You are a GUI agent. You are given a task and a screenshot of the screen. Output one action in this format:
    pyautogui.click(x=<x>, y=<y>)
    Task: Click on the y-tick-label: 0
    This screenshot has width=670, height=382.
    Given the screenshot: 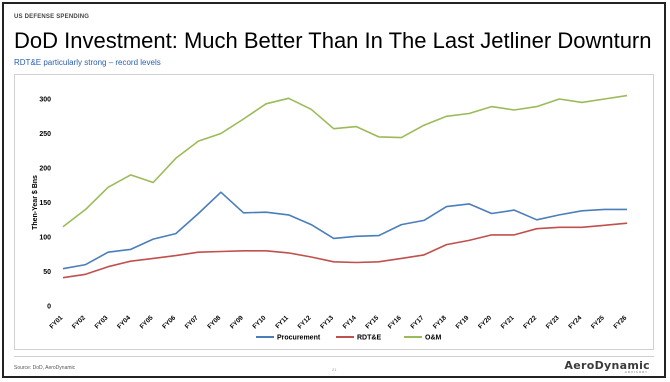 What is the action you would take?
    pyautogui.click(x=49, y=307)
    